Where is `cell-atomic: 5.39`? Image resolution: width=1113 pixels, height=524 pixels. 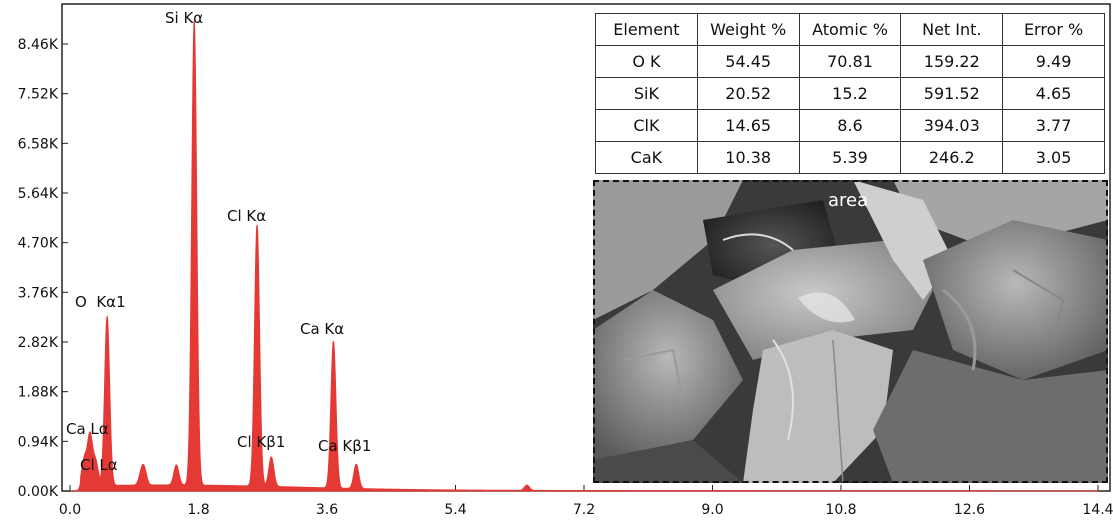
cell-atomic: 5.39 is located at coordinates (850, 157).